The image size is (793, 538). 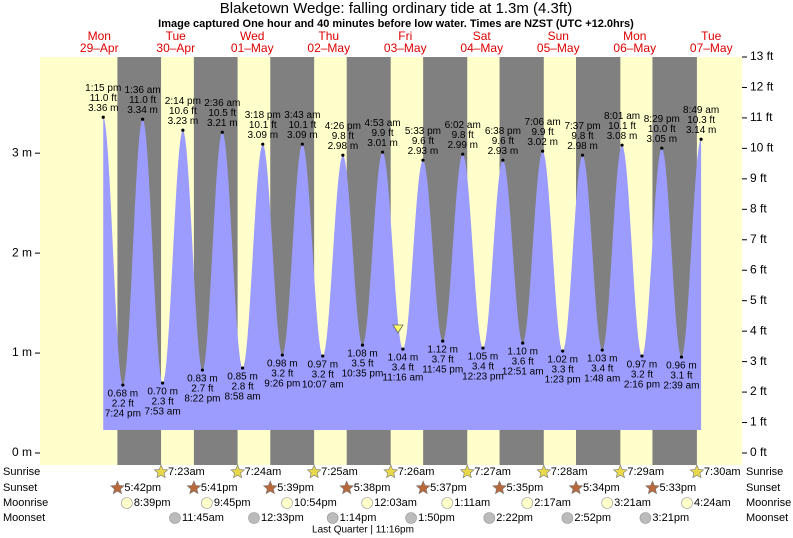 What do you see at coordinates (462, 145) in the screenshot?
I see `tide-label: 2.99 m` at bounding box center [462, 145].